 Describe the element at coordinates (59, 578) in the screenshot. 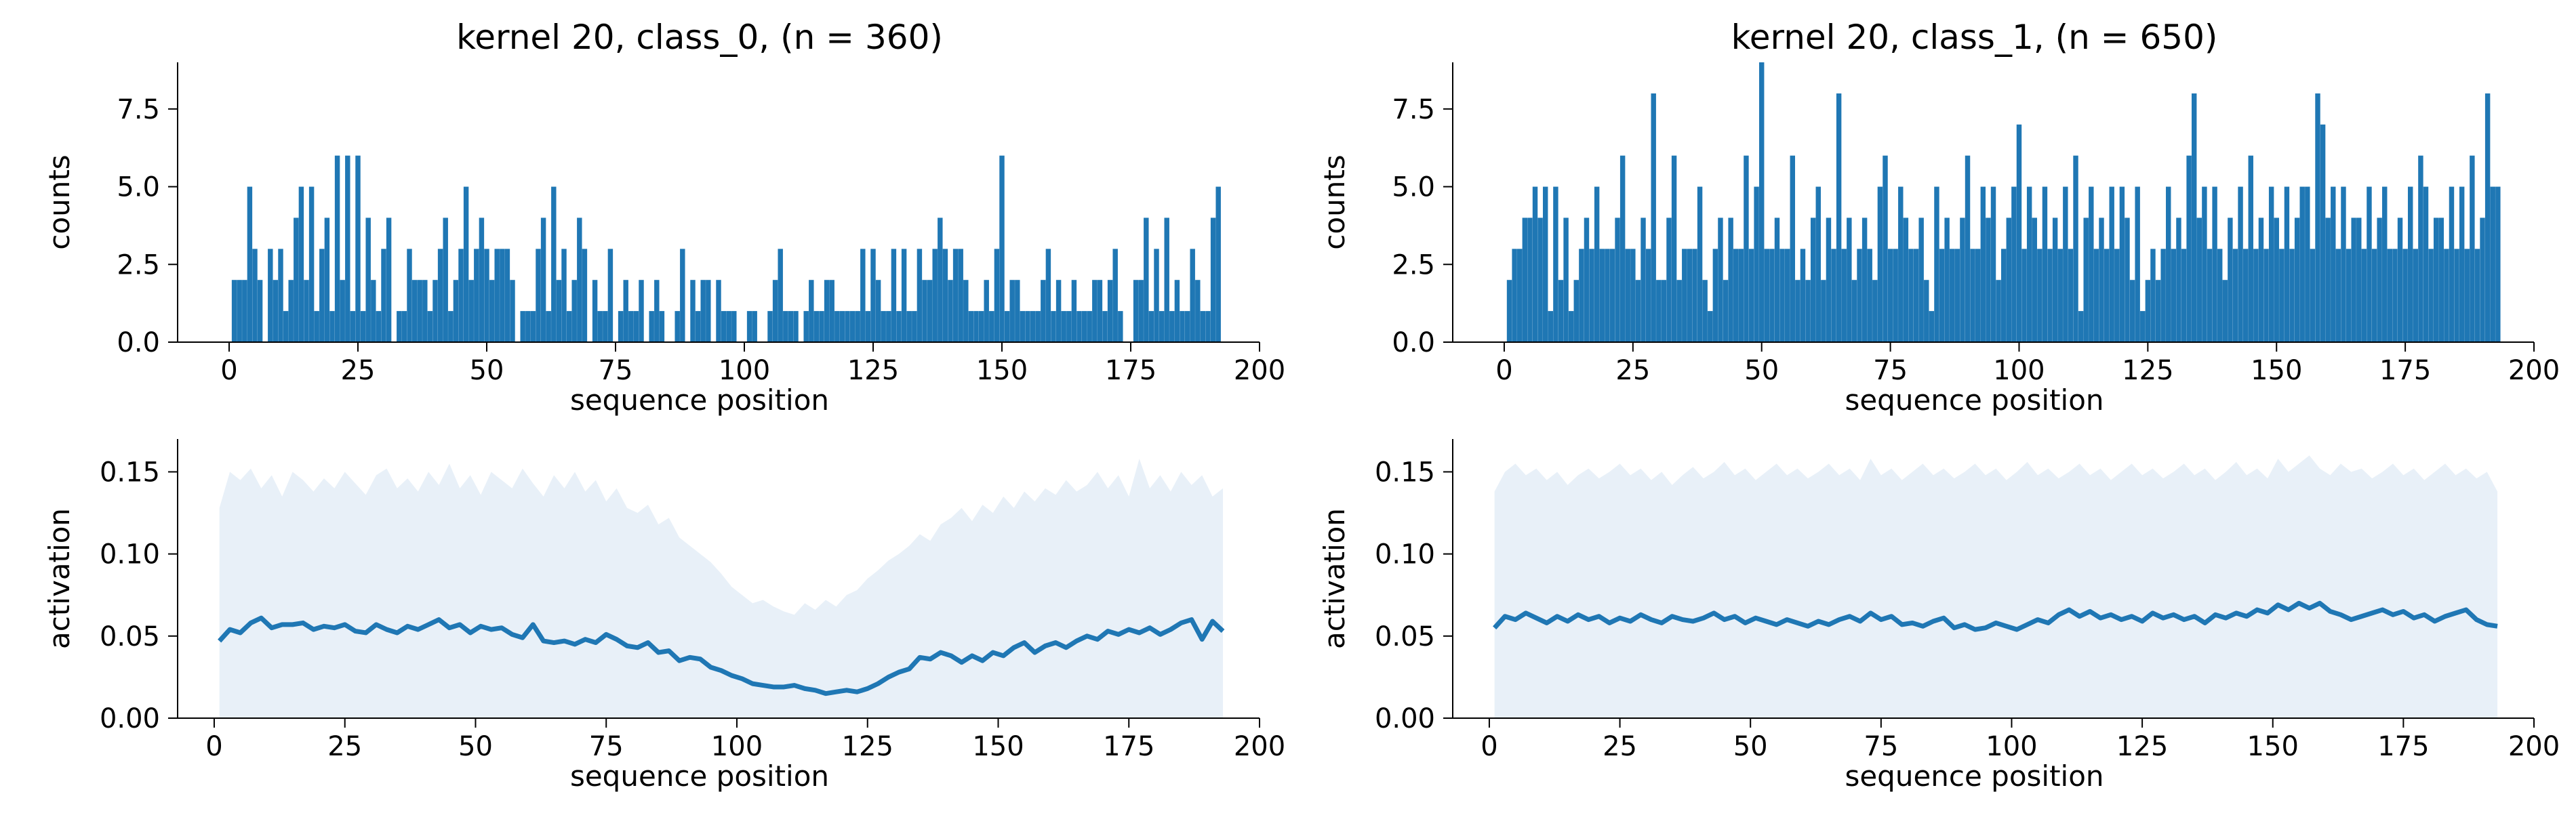

I see `y-axis-label: activation` at that location.